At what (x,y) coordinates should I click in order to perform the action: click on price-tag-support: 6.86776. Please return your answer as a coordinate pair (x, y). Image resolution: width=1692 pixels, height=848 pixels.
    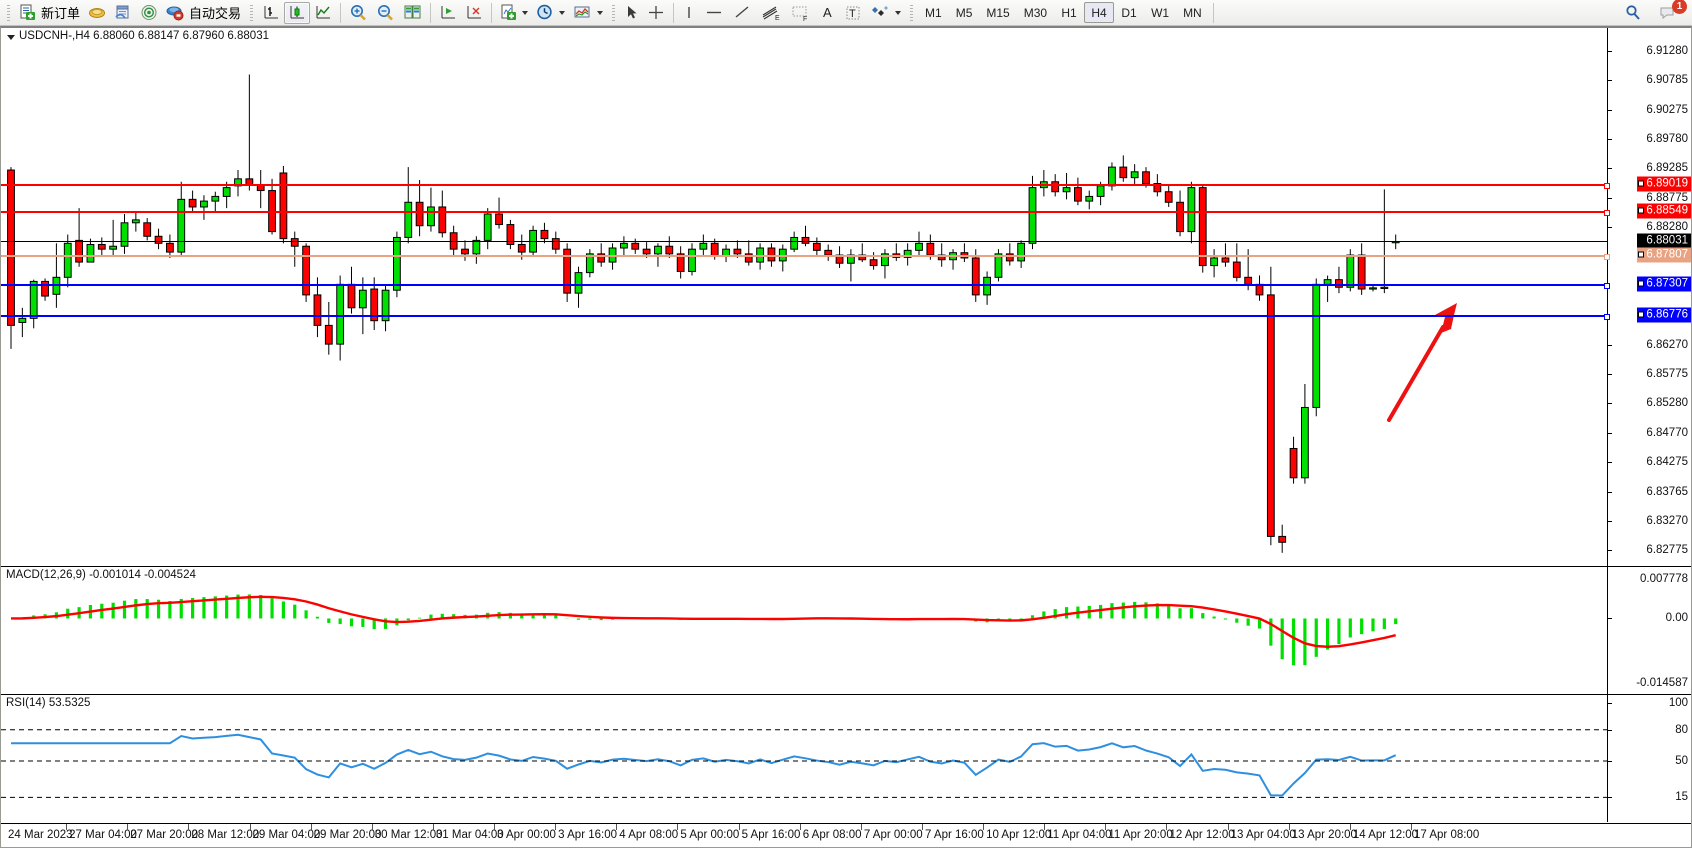
    Looking at the image, I should click on (1664, 315).